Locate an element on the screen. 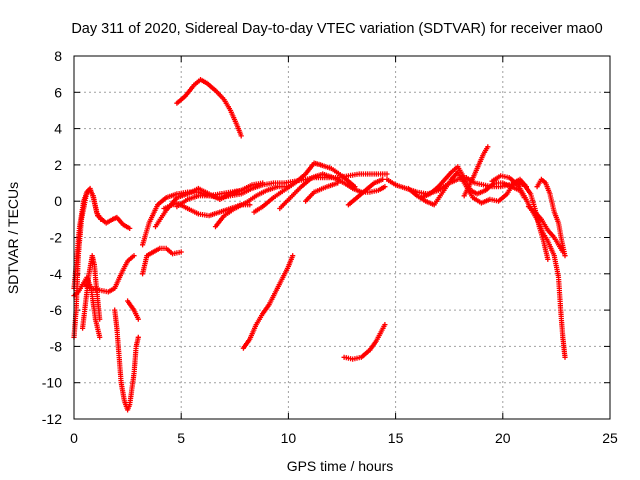 The height and width of the screenshot is (480, 640). series-s16 is located at coordinates (322, 192).